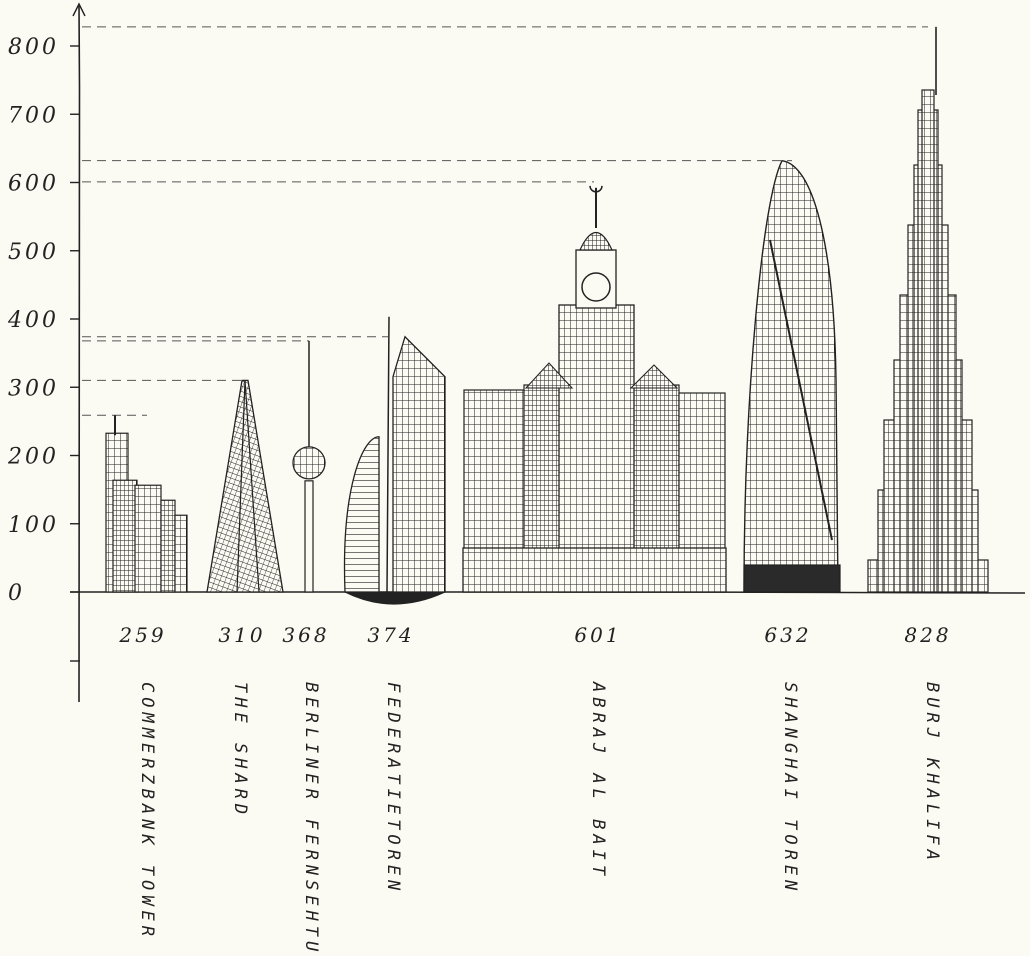 The height and width of the screenshot is (956, 1030). What do you see at coordinates (79, 354) in the screenshot?
I see `y-axis-line` at bounding box center [79, 354].